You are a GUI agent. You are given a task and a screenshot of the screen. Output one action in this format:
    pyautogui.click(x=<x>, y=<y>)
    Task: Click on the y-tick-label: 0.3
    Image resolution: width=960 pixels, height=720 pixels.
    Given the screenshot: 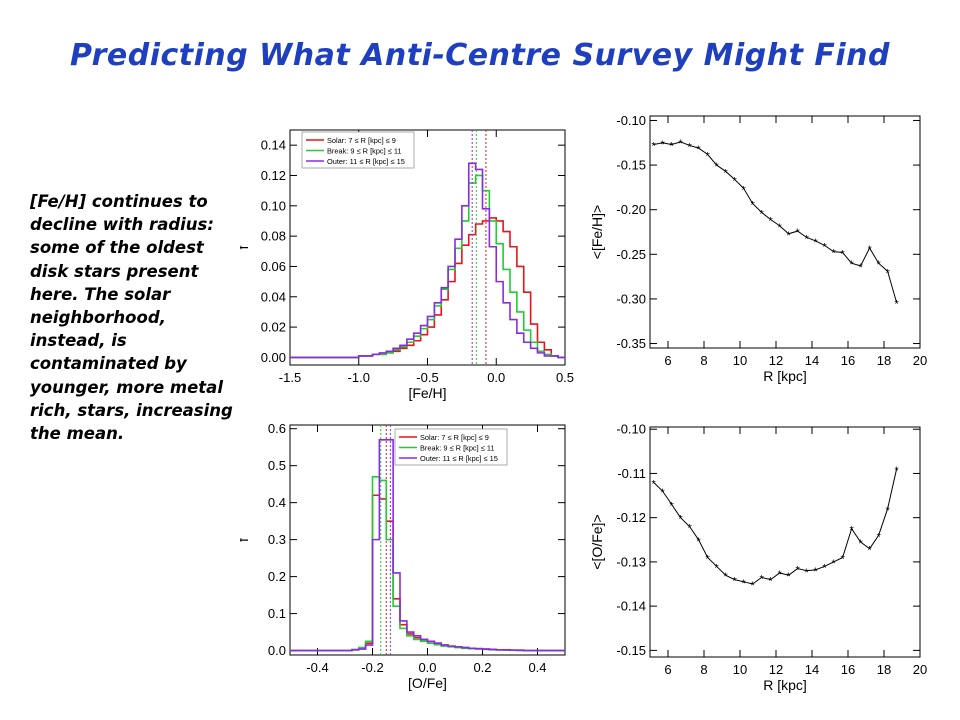 What is the action you would take?
    pyautogui.click(x=277, y=539)
    